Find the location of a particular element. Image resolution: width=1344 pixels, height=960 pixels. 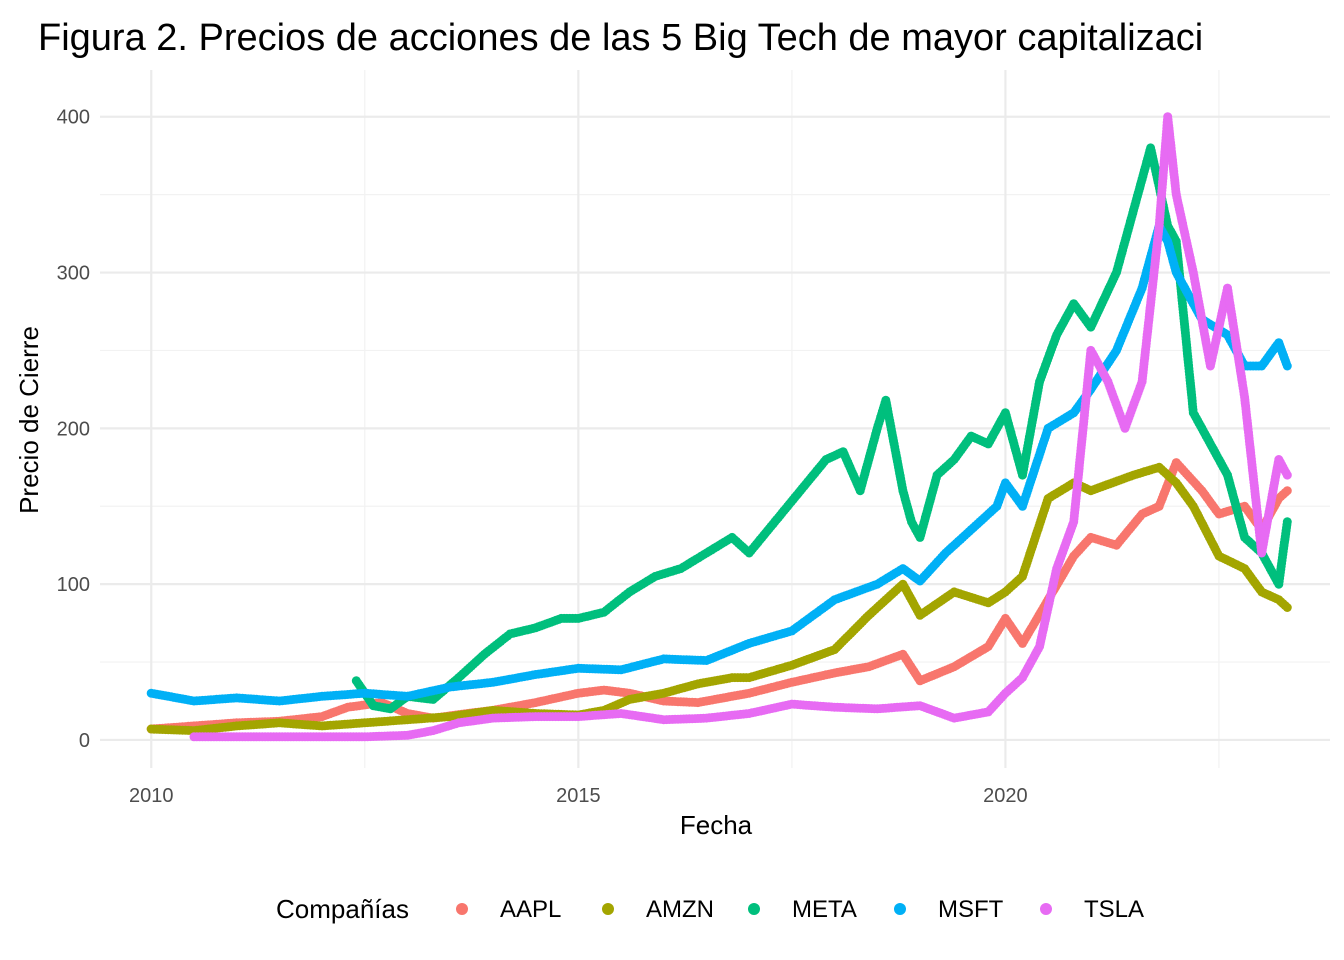

y-tick-label: 0 is located at coordinates (84, 741).